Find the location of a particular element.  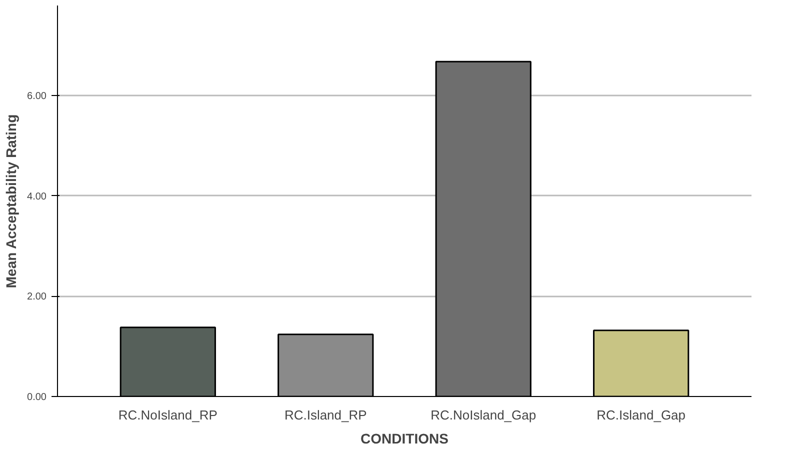

x-tick-label: RC.NoIsland_Gap is located at coordinates (483, 415).